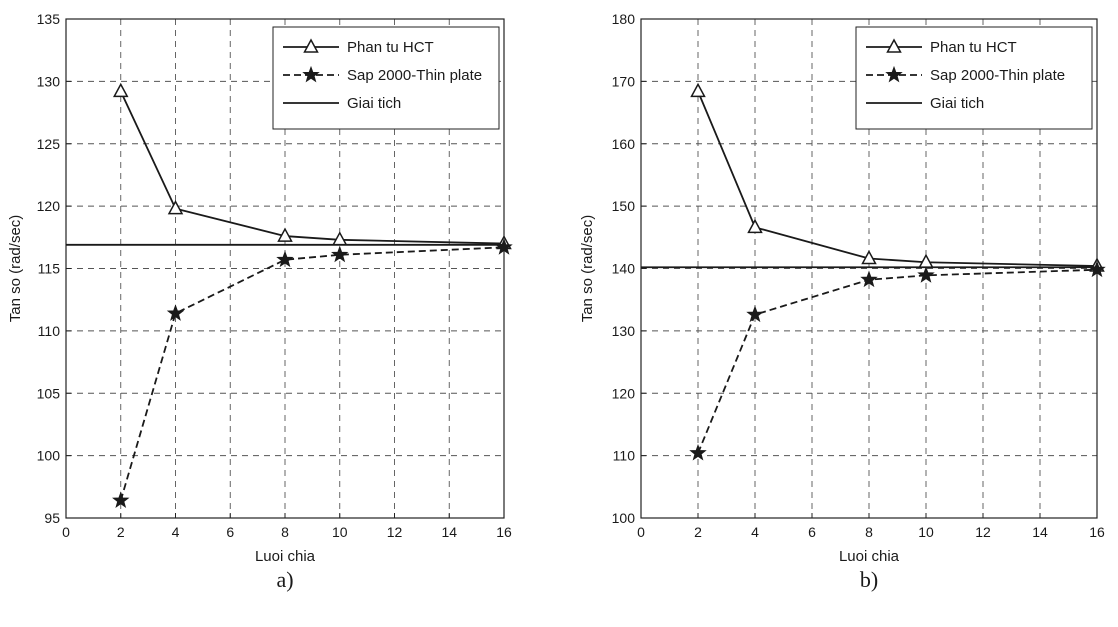 The image size is (1118, 627). What do you see at coordinates (49, 19) in the screenshot?
I see `y-tick-label: 135` at bounding box center [49, 19].